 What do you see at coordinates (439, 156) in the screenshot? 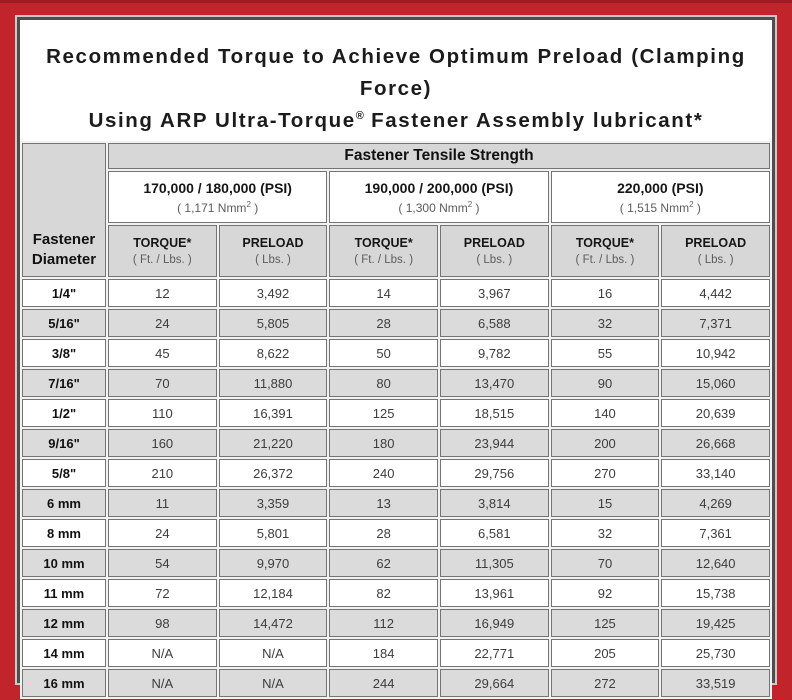
I see `tensile-strength-header: Fastener Tensile Strength` at bounding box center [439, 156].